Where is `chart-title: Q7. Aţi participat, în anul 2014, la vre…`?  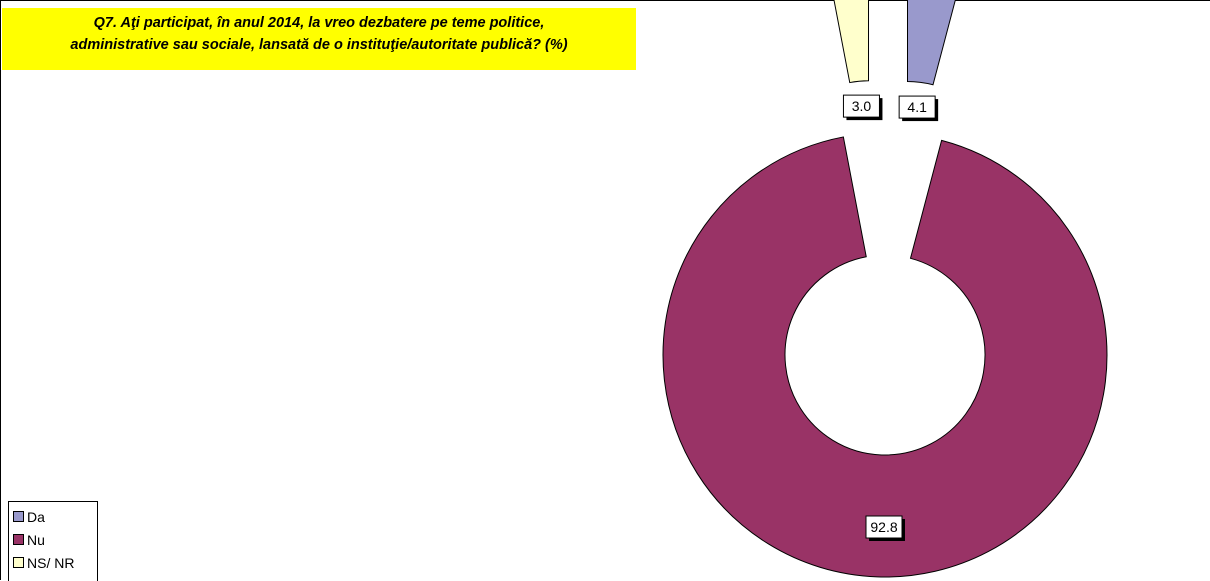 chart-title: Q7. Aţi participat, în anul 2014, la vre… is located at coordinates (319, 39).